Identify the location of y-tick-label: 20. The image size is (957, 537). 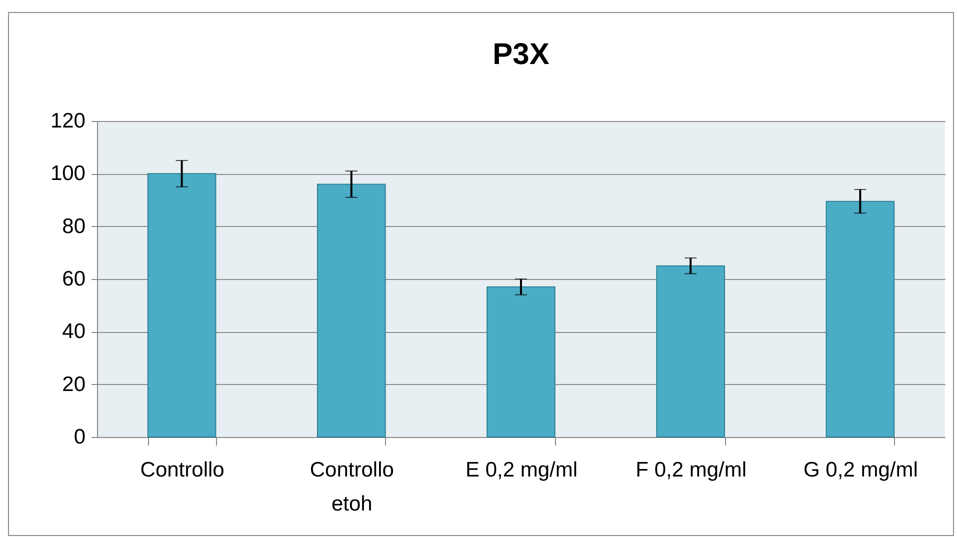
(74, 384).